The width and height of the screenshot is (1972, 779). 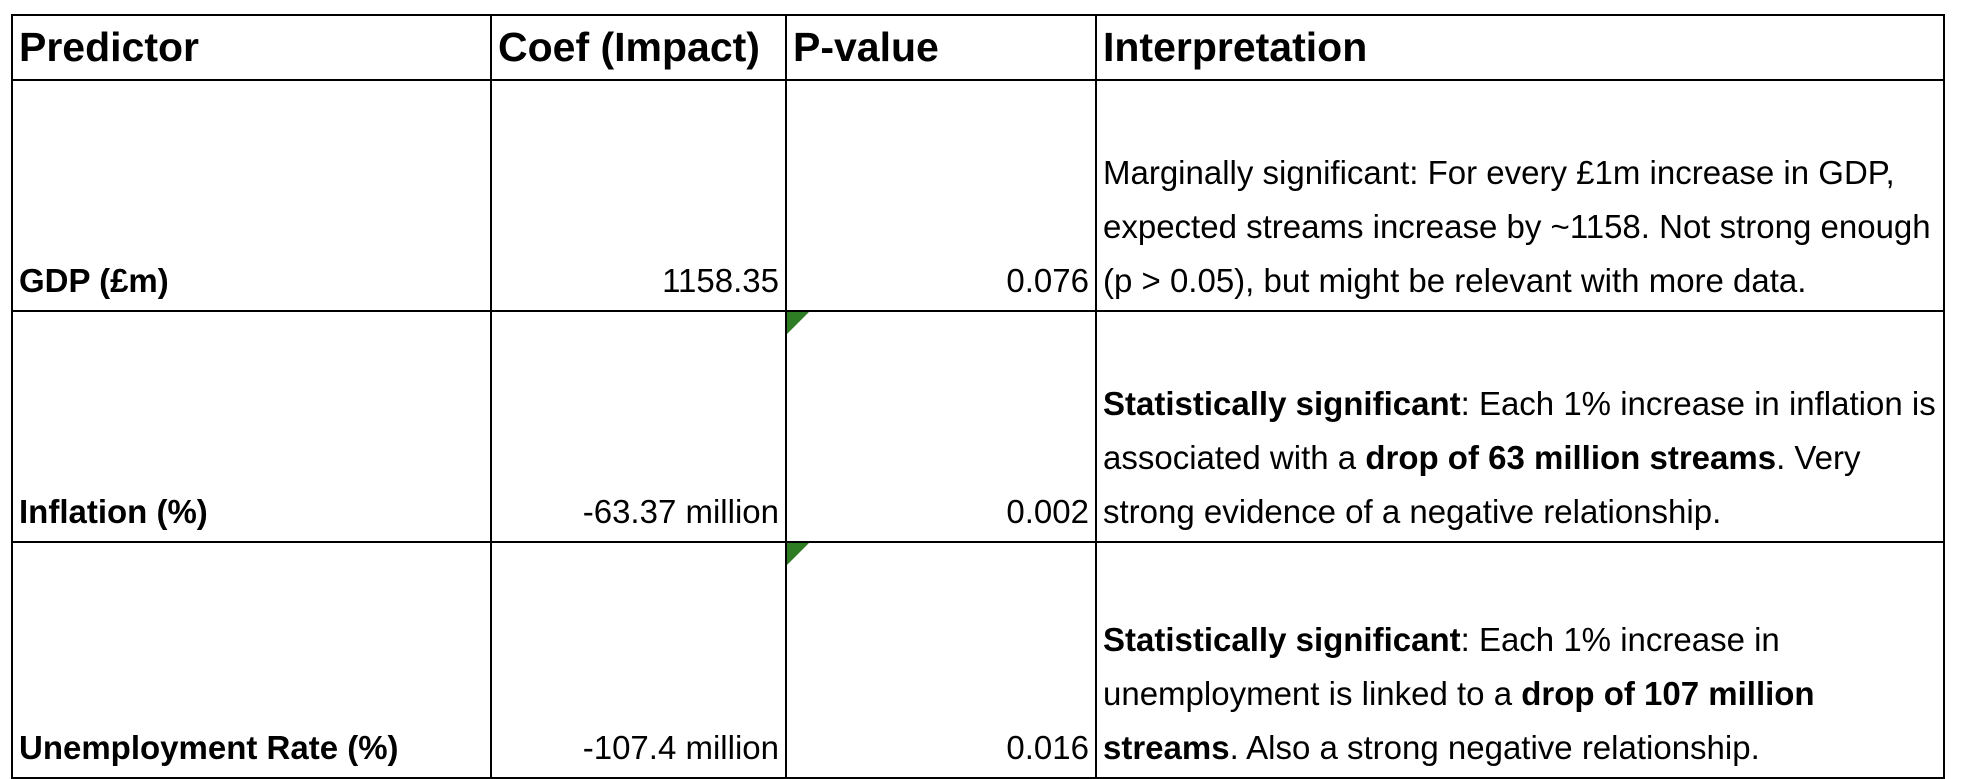 What do you see at coordinates (1520, 47) in the screenshot?
I see `header-interpretation: Interpretation` at bounding box center [1520, 47].